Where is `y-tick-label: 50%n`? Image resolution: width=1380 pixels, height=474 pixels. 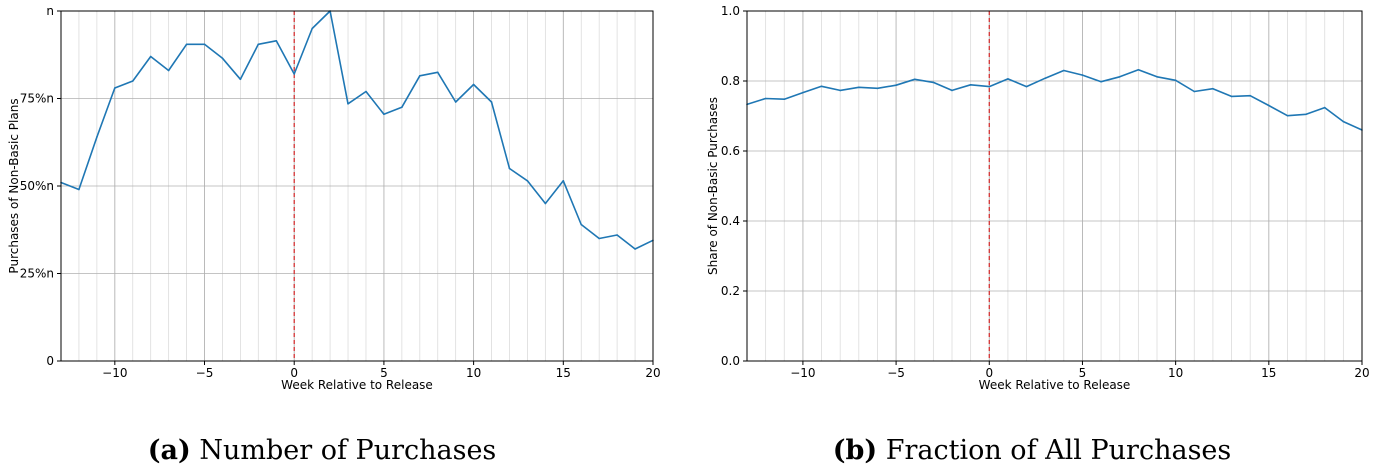 y-tick-label: 50%n is located at coordinates (37, 186).